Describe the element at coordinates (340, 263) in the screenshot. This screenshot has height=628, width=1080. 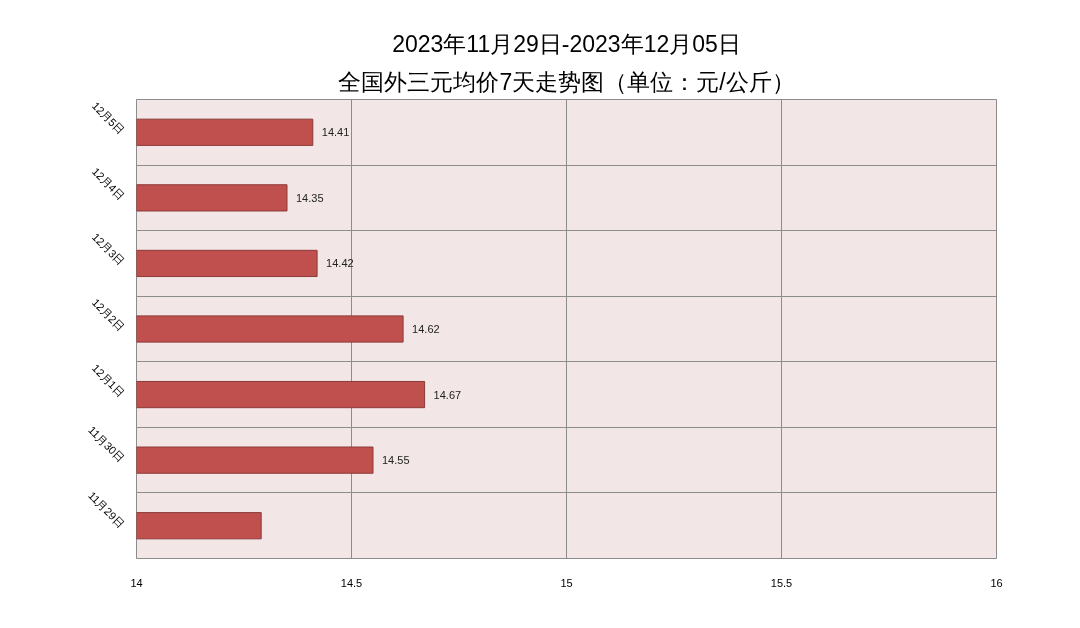
I see `data-label: 14.42` at that location.